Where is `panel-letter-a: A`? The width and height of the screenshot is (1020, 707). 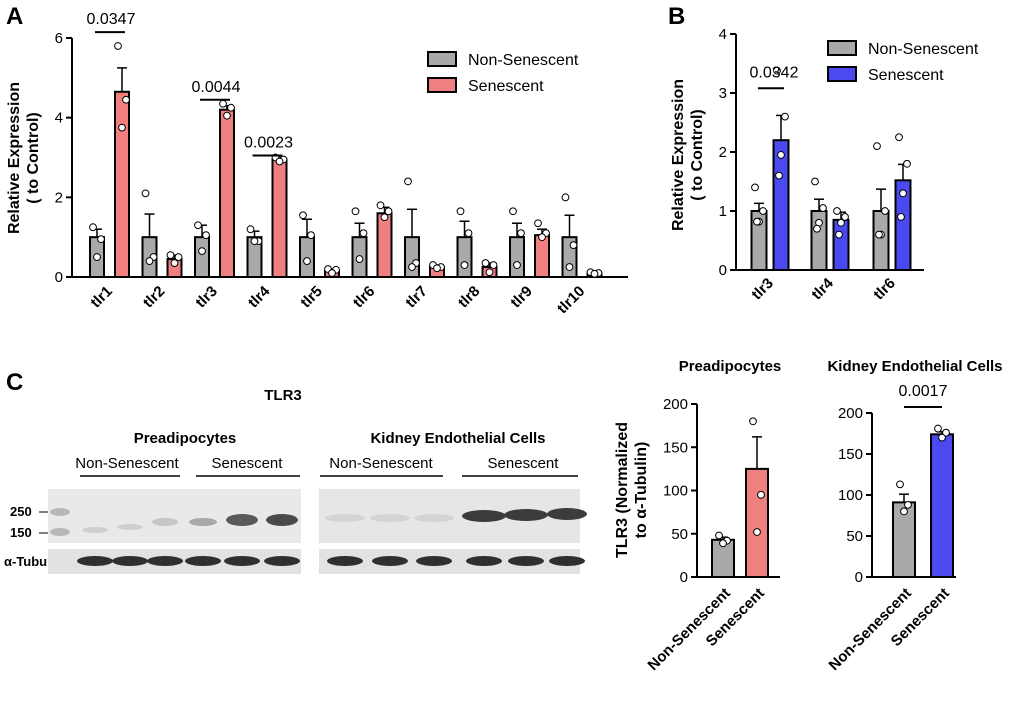
panel-letter-a: A is located at coordinates (14, 16).